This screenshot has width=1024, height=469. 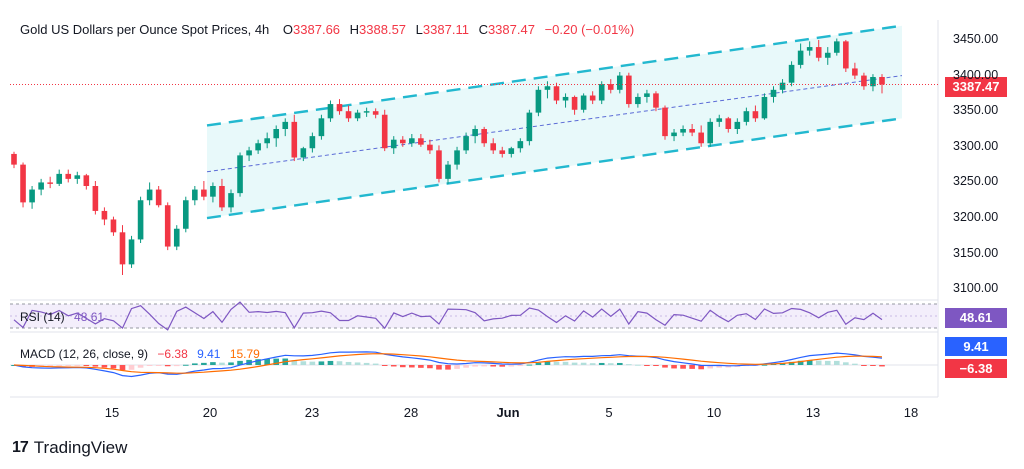 I want to click on y-tick-label: 3200.00, so click(x=976, y=217).